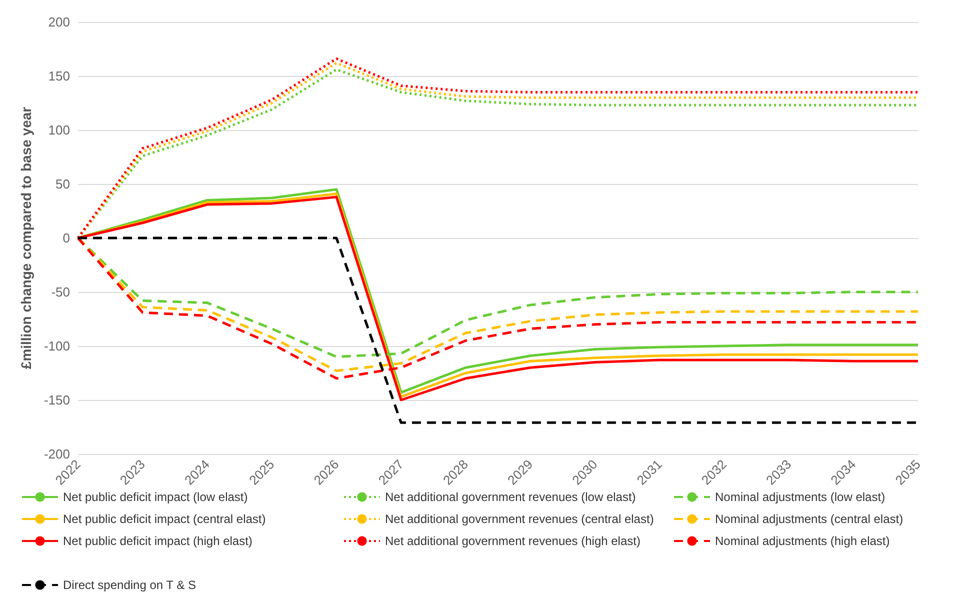  I want to click on legend-label: Net public deficit impact (high elast), so click(157, 541).